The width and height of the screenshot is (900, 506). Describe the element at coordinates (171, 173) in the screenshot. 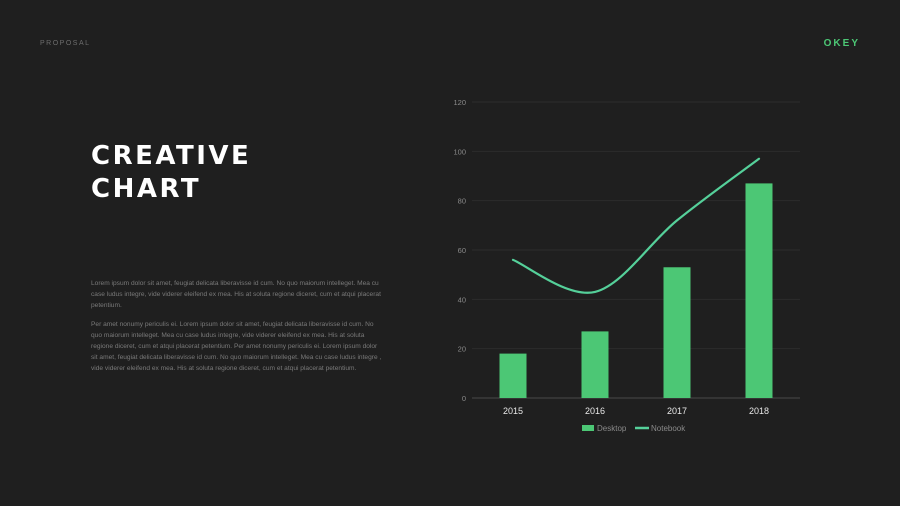

I see `slide-title: CREATIVE CHART` at that location.